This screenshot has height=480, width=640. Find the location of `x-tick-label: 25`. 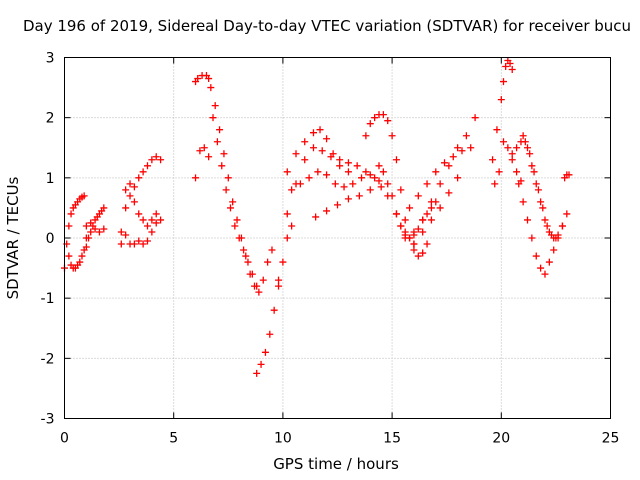

x-tick-label: 25 is located at coordinates (611, 439).